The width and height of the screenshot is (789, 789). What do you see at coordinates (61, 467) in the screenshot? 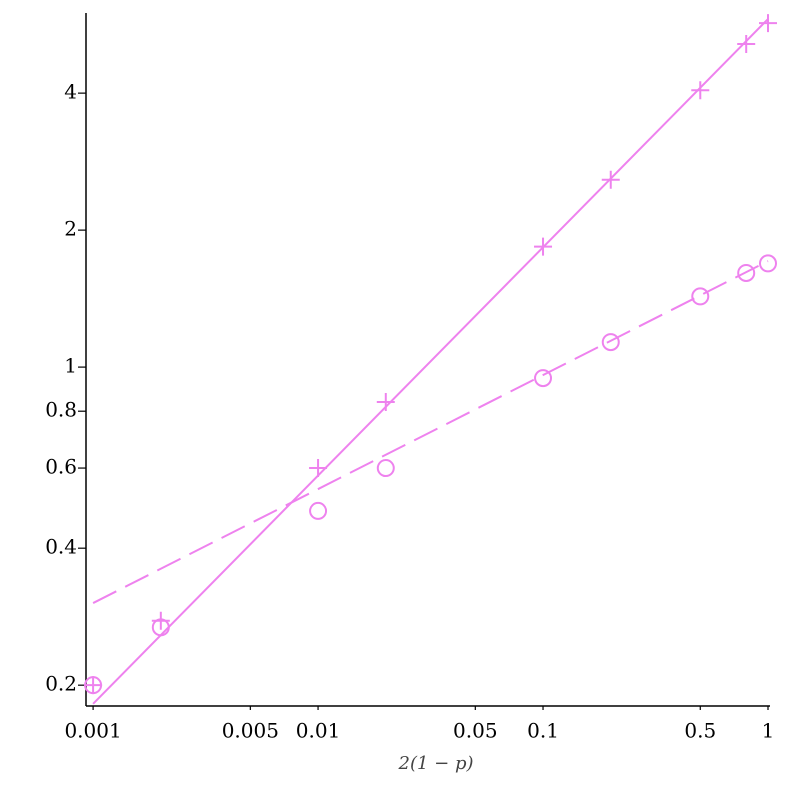
I see `y-tick-label: 0.6` at bounding box center [61, 467].